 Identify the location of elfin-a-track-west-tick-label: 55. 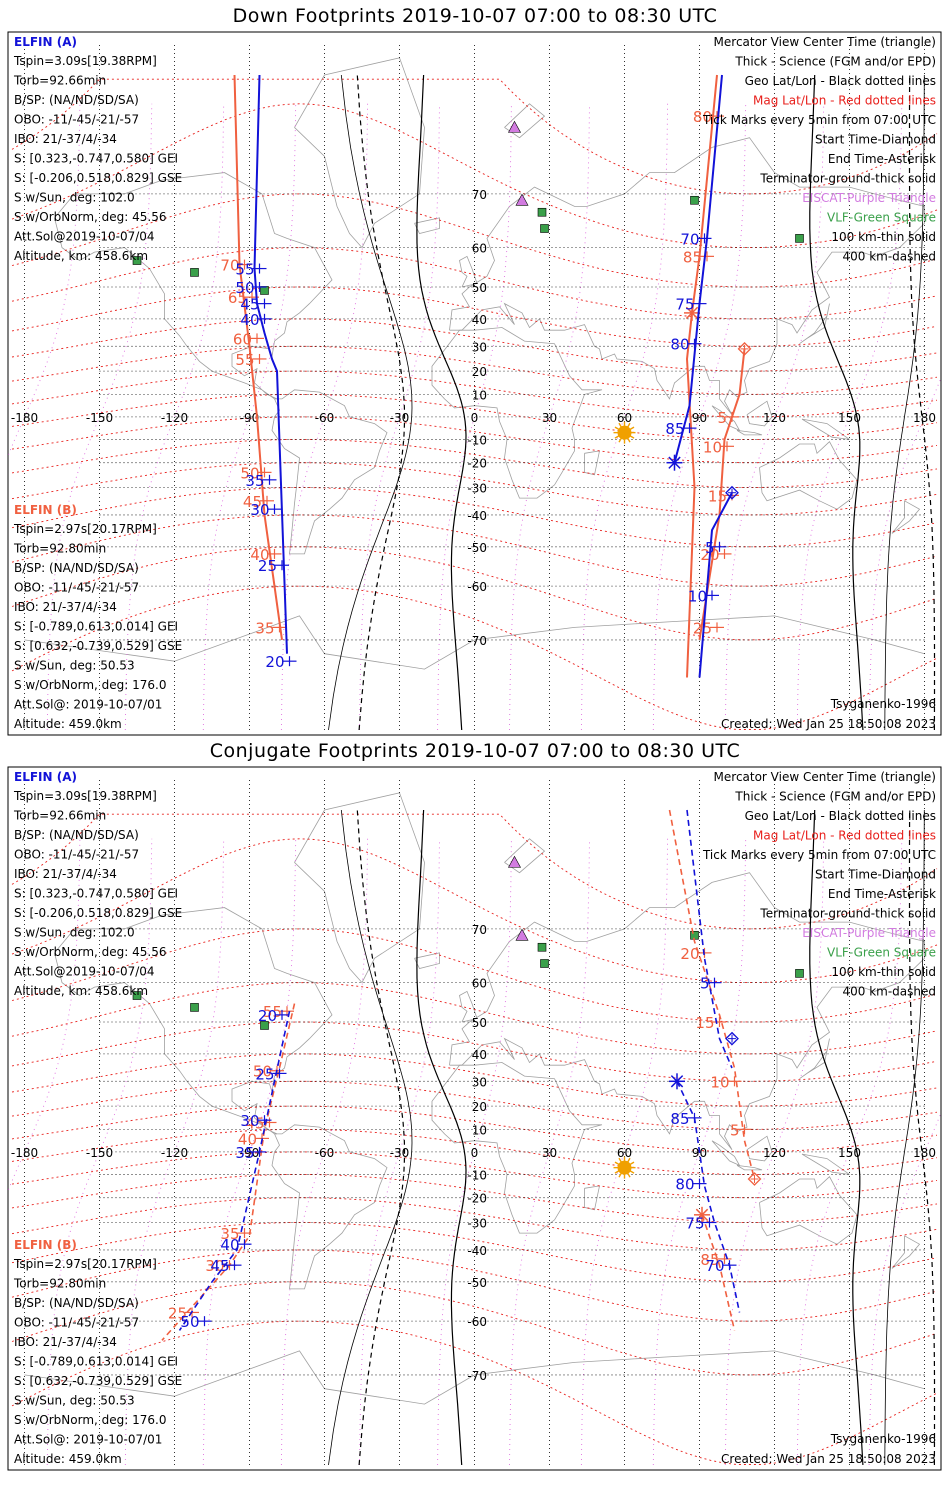
(244, 270).